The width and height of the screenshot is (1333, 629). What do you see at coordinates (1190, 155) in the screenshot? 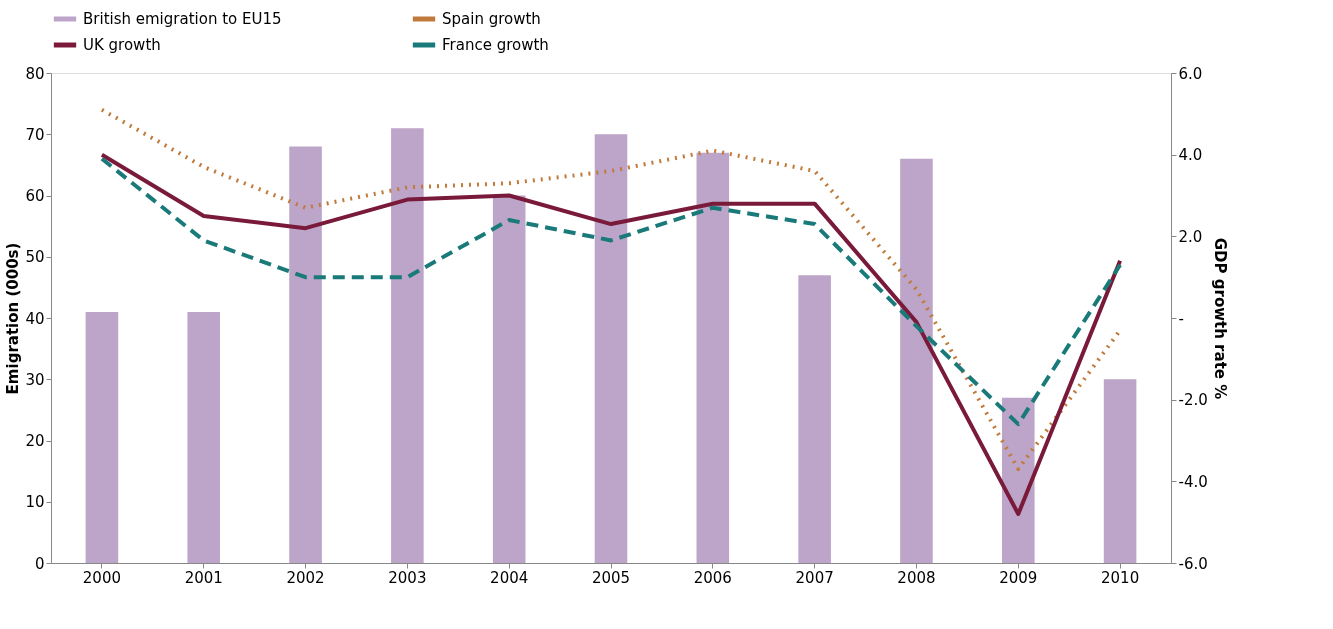
I see `y2-tick-label: 4.0` at bounding box center [1190, 155].